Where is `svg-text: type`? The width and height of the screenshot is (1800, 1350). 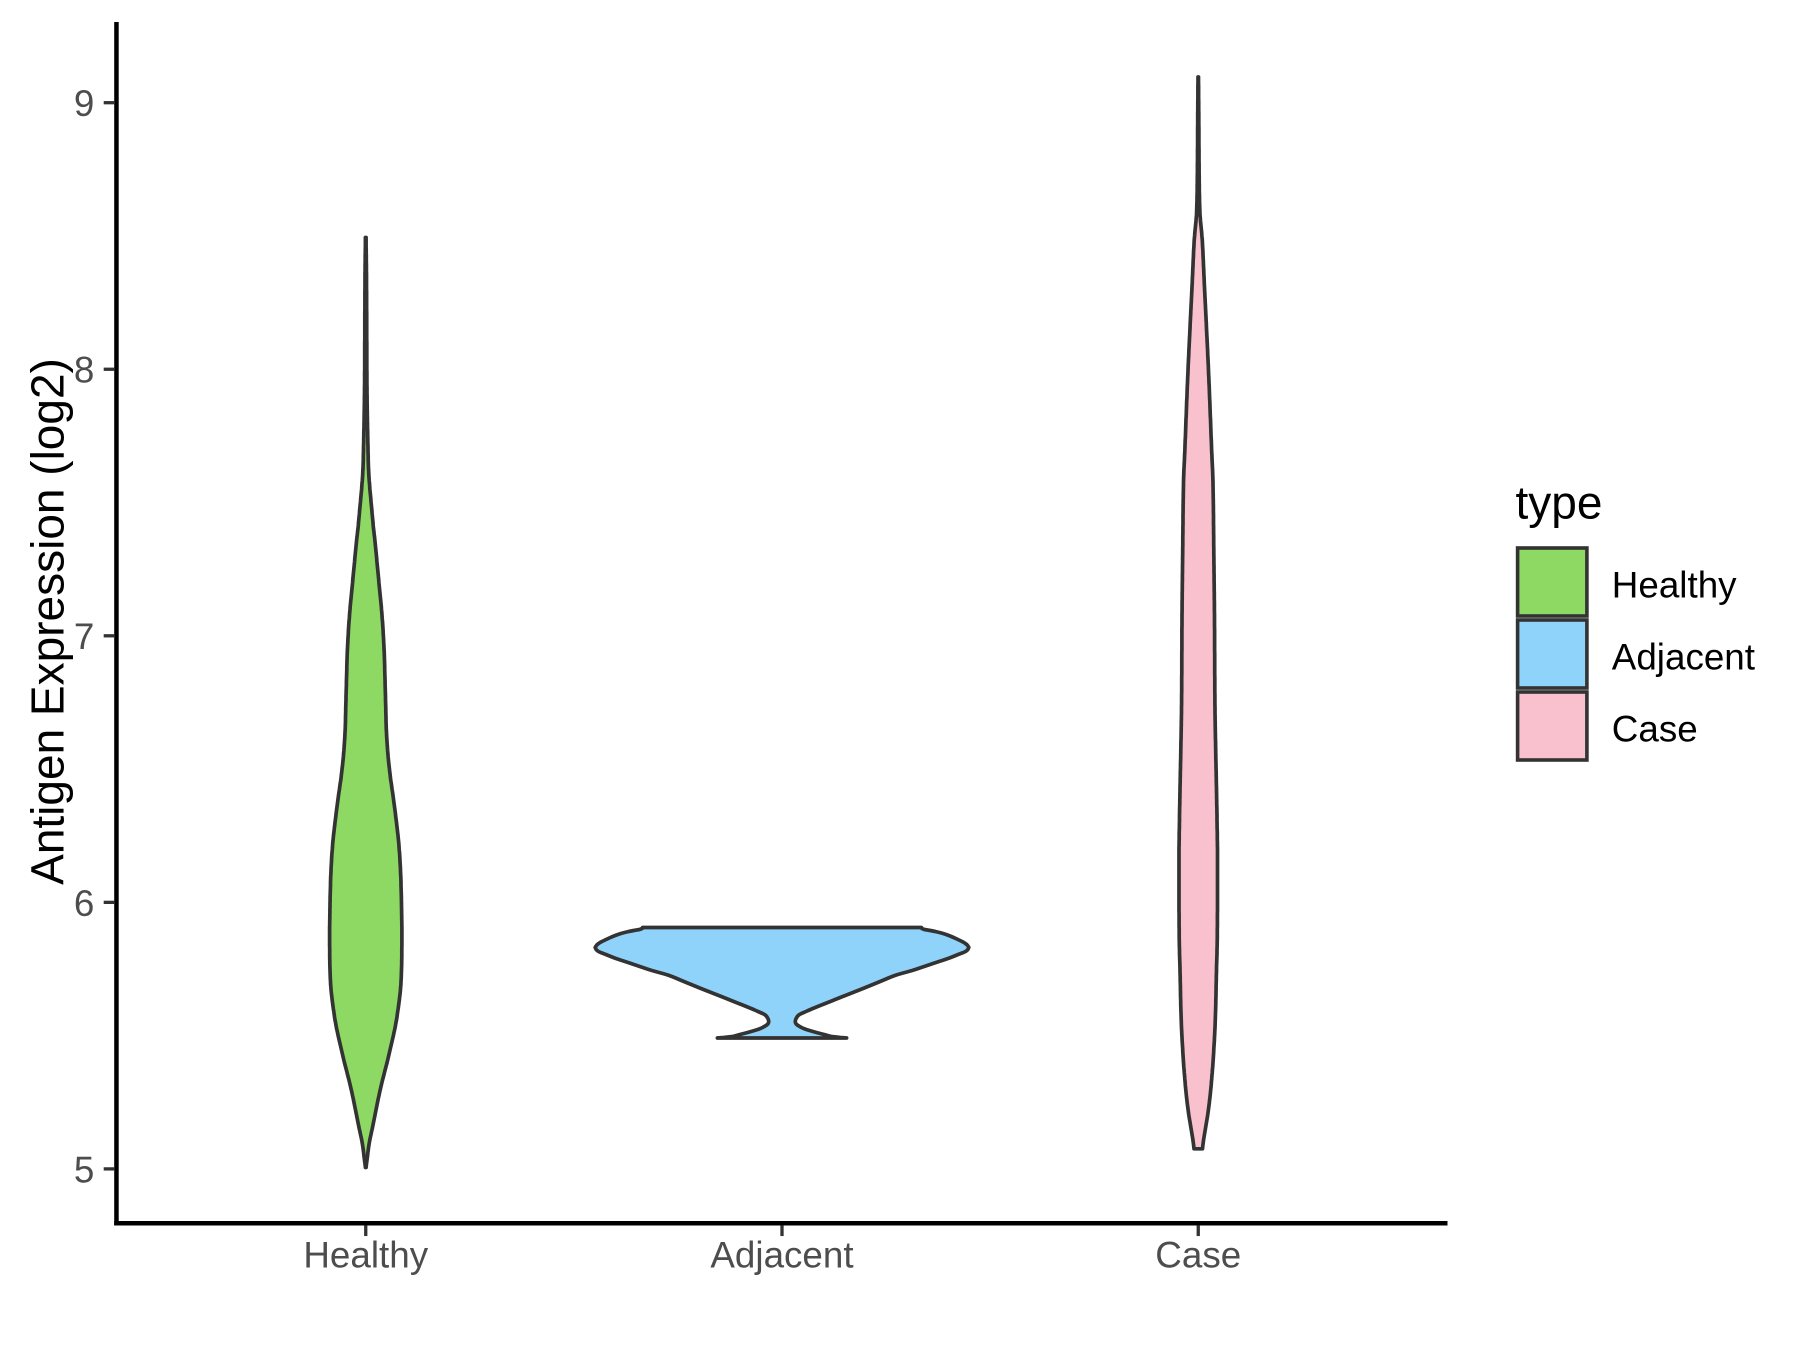 svg-text: type is located at coordinates (1559, 503).